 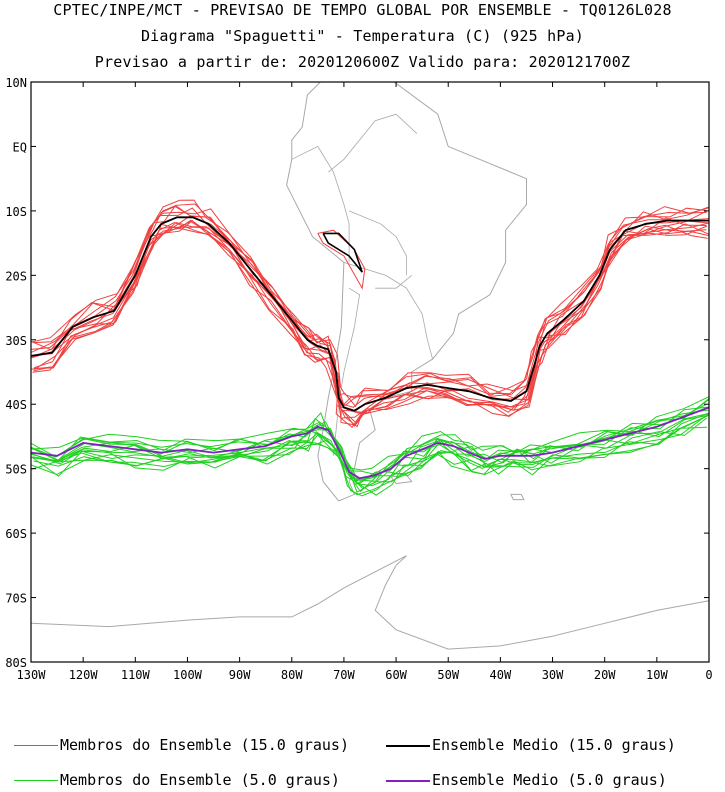 I want to click on y-tick-label: 80S, so click(x=16, y=663).